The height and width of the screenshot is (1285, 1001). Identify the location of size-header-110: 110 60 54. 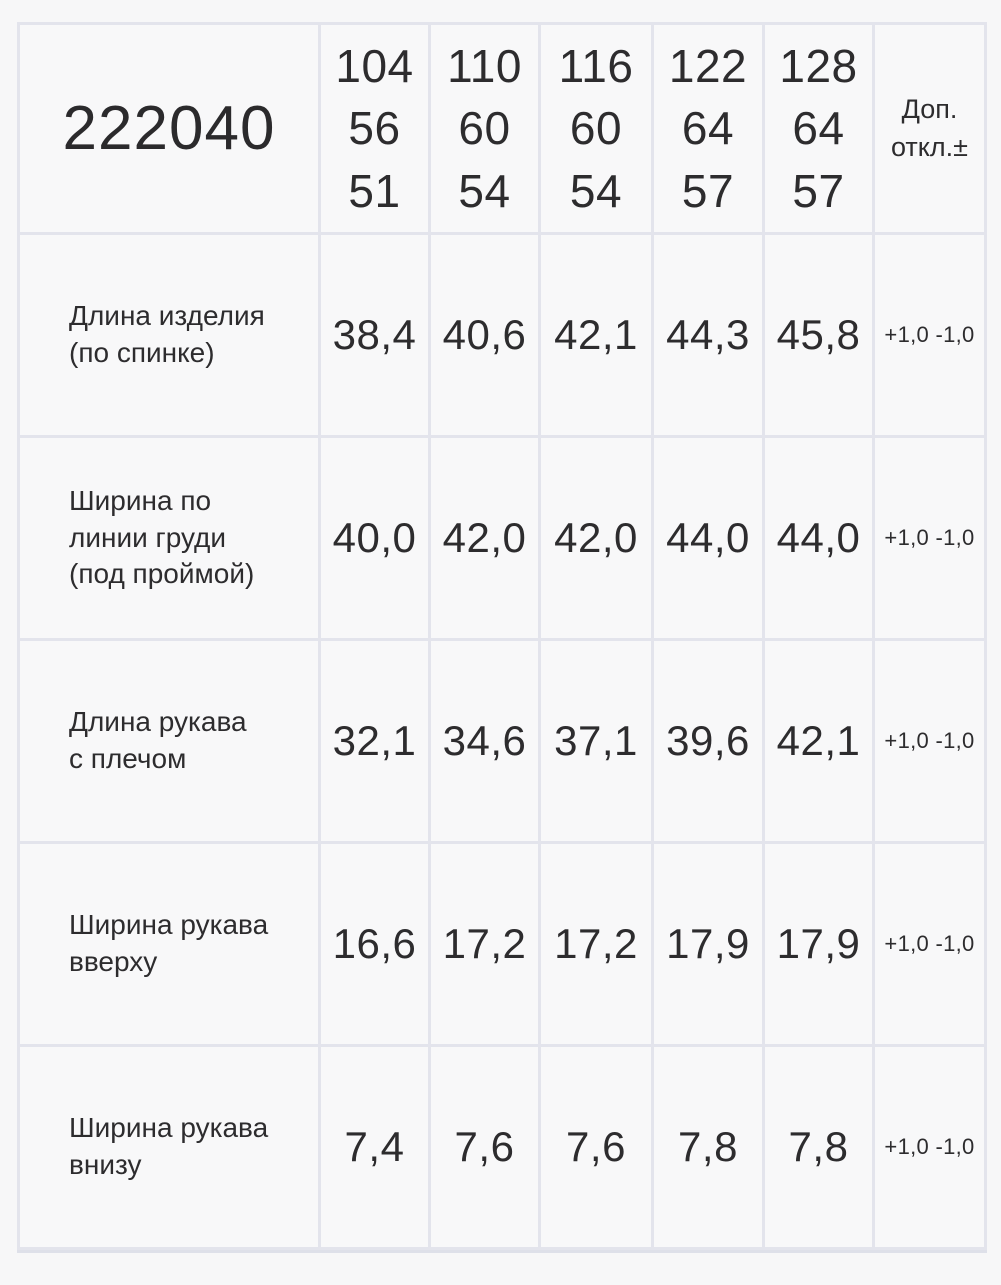
(484, 128).